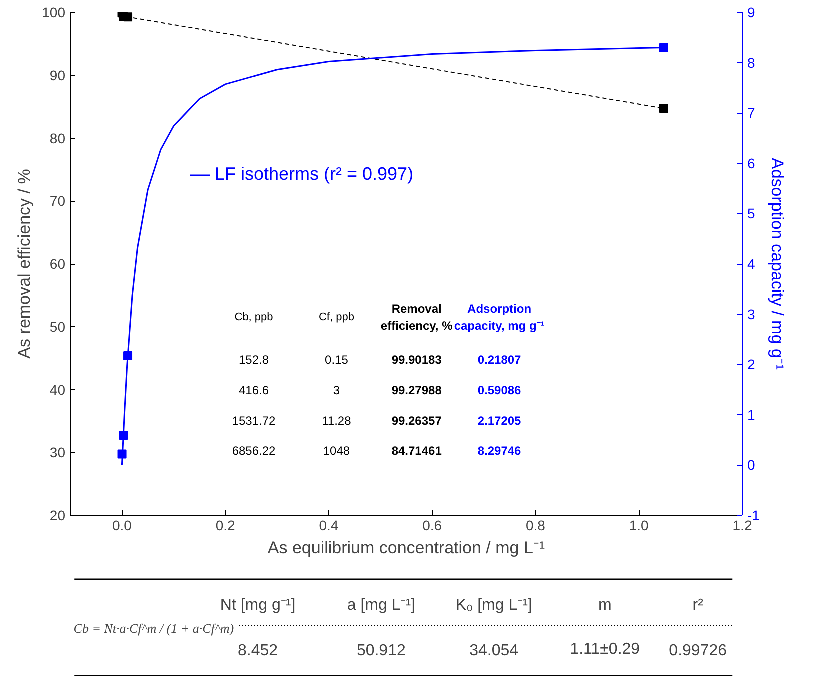 Image resolution: width=817 pixels, height=688 pixels. Describe the element at coordinates (254, 360) in the screenshot. I see `annotation: 152.8` at that location.